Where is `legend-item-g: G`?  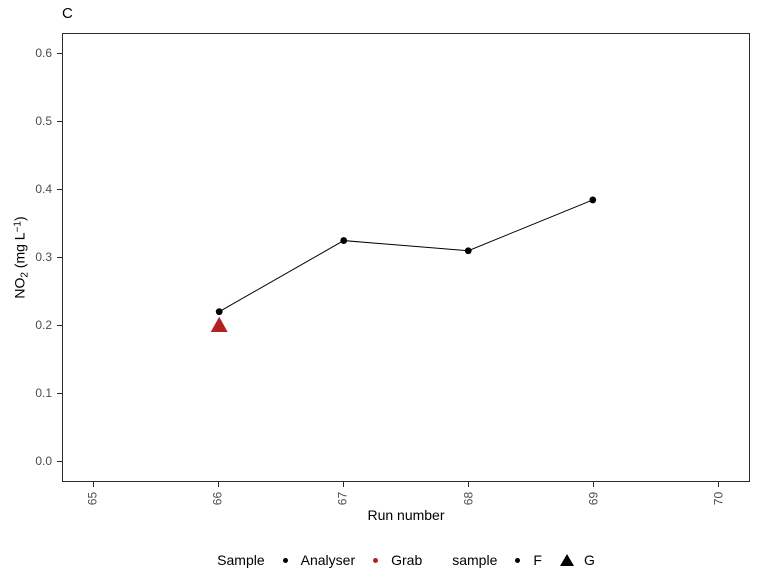 legend-item-g: G is located at coordinates (577, 560).